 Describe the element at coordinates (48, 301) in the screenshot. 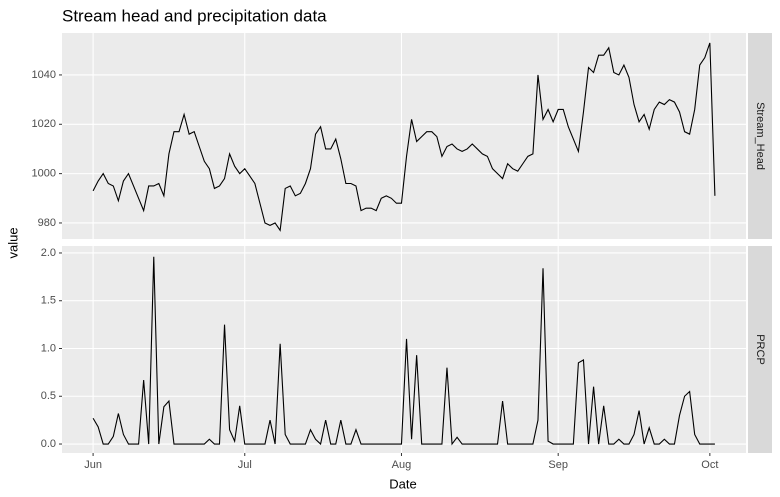

I see `y-tick-label: 1.5` at that location.